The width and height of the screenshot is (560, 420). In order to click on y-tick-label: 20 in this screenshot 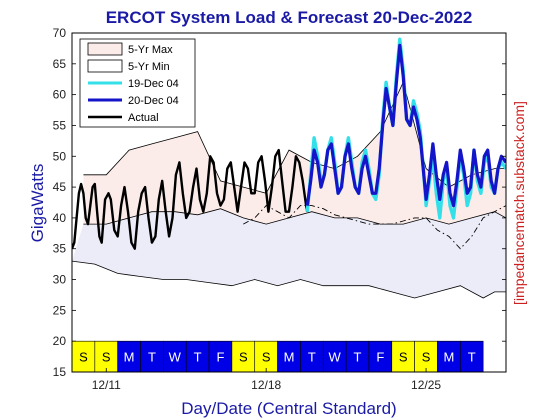, I will do `click(60, 341)`.